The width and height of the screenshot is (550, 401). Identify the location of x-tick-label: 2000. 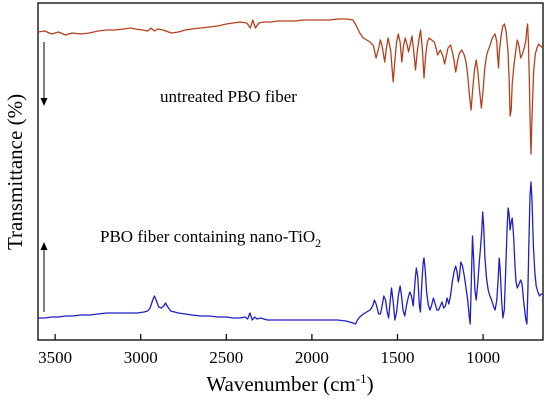
(312, 357).